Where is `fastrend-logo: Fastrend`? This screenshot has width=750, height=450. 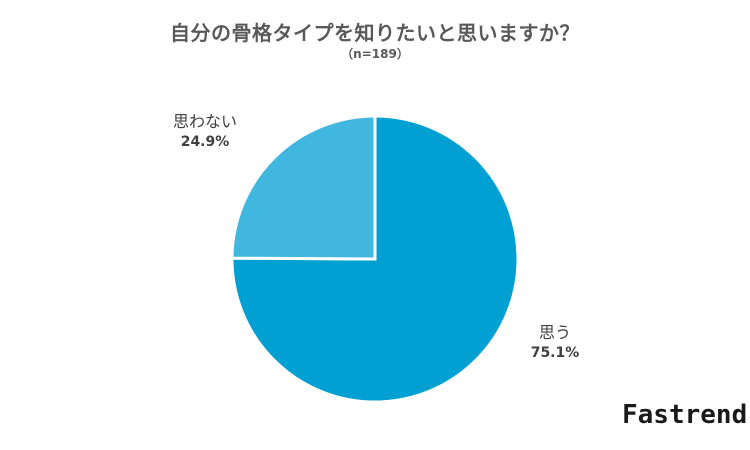
fastrend-logo: Fastrend is located at coordinates (685, 415).